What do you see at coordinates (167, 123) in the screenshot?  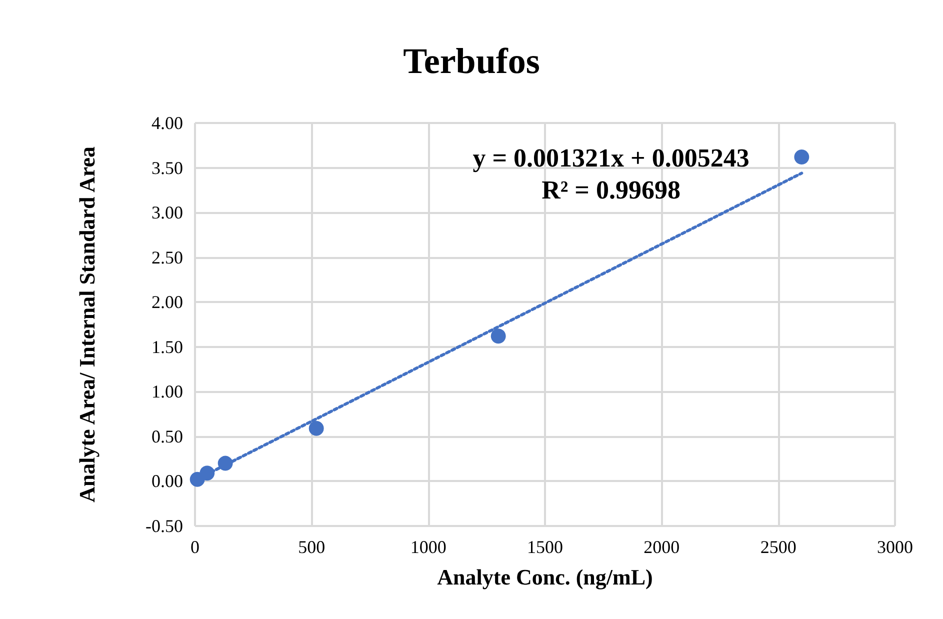 I see `y-tick-label: 4.00` at bounding box center [167, 123].